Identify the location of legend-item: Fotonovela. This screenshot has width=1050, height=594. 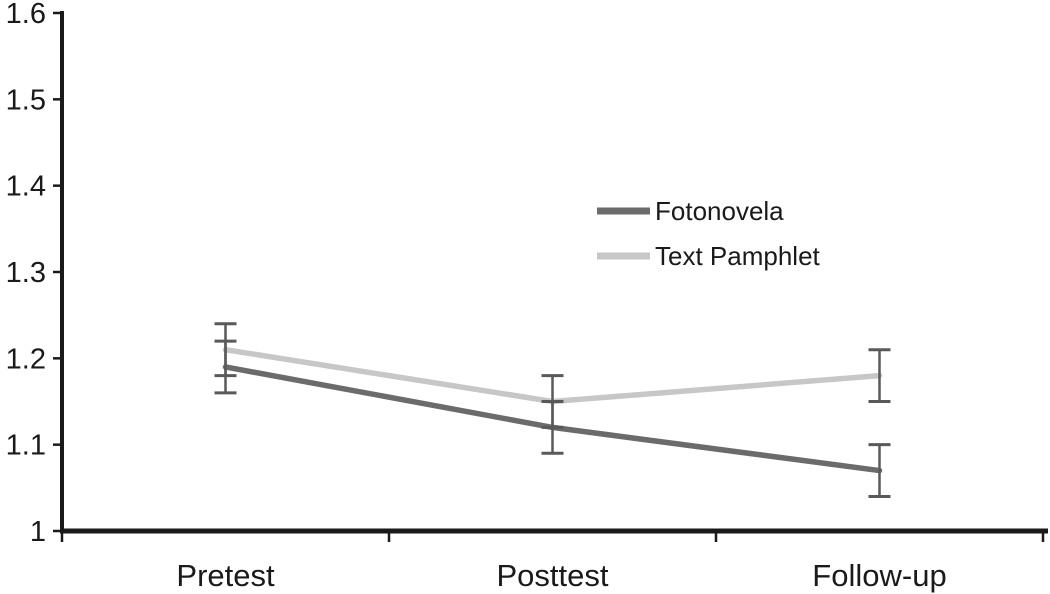
(690, 211).